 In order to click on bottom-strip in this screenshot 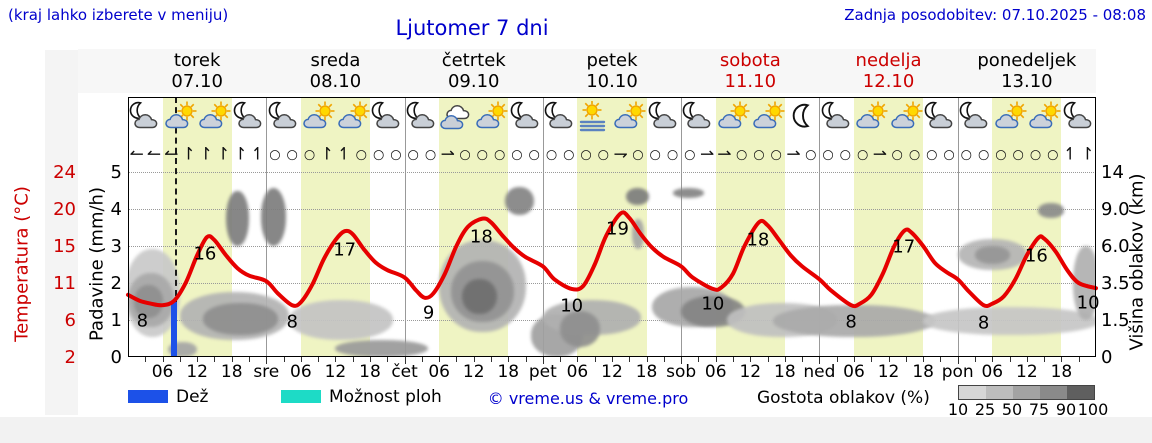, I will do `click(576, 430)`.